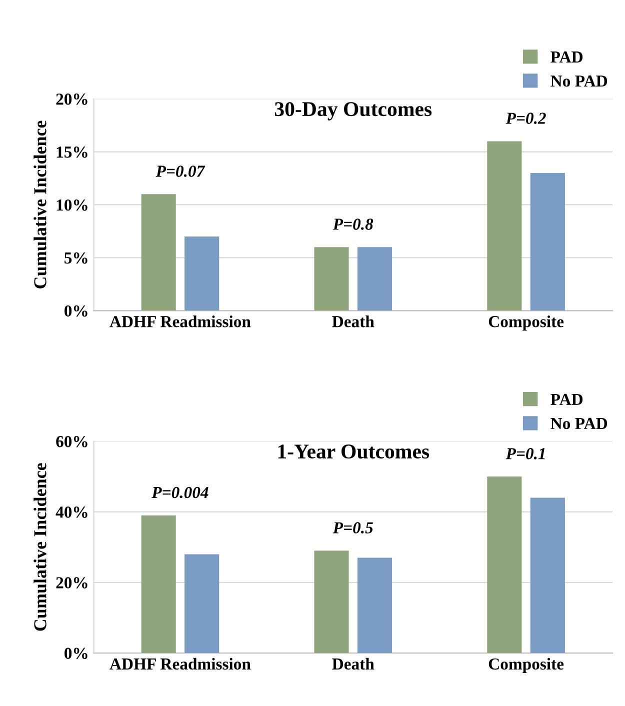 This screenshot has height=706, width=625. What do you see at coordinates (72, 205) in the screenshot?
I see `y-tick-label: 10%` at bounding box center [72, 205].